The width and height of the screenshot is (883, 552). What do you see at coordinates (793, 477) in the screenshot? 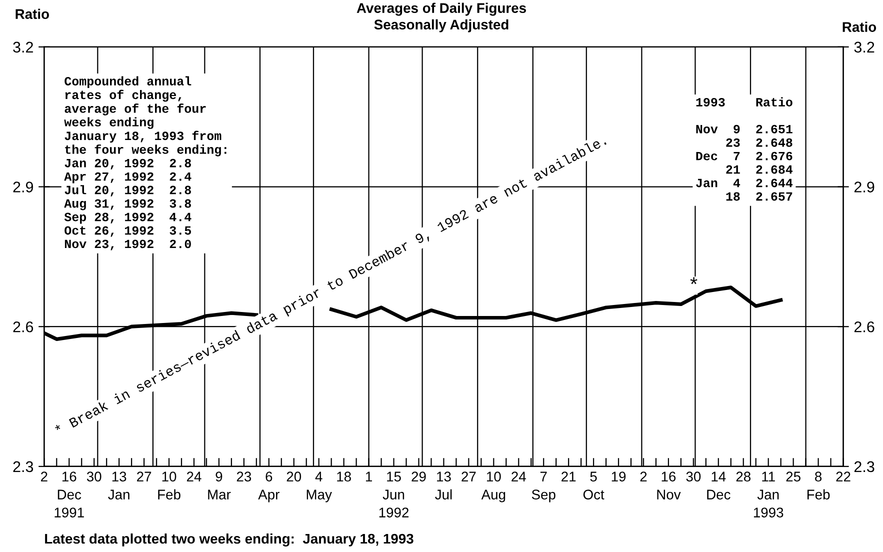
I see `x-tick-label: 25` at bounding box center [793, 477].